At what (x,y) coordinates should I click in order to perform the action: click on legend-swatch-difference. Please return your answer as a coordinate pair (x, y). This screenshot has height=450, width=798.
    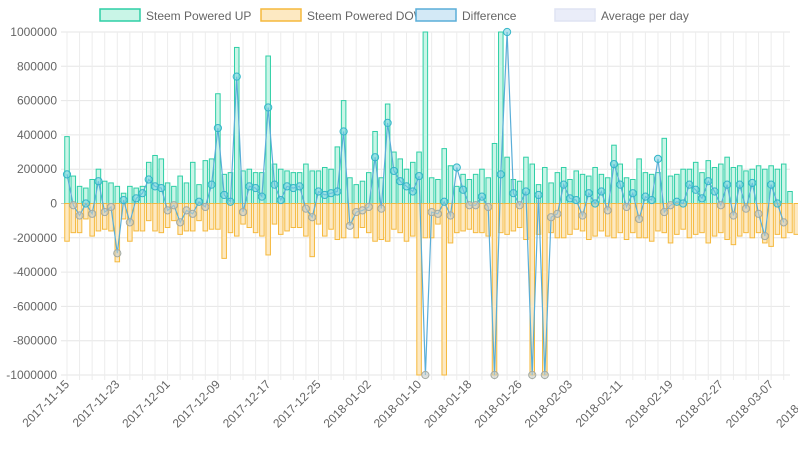
    Looking at the image, I should click on (436, 15).